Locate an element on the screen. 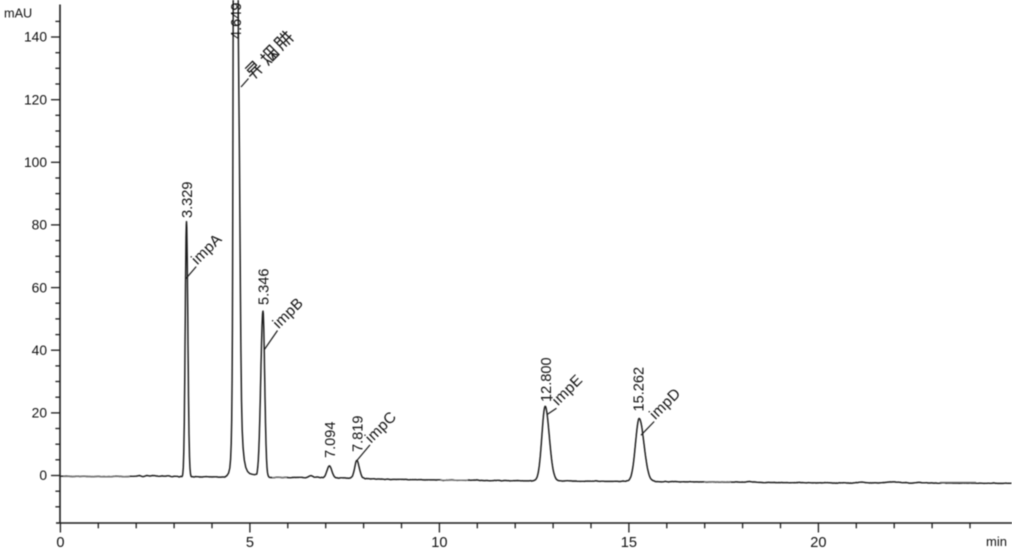 The height and width of the screenshot is (552, 1012). svg-text: mAU is located at coordinates (18, 14).